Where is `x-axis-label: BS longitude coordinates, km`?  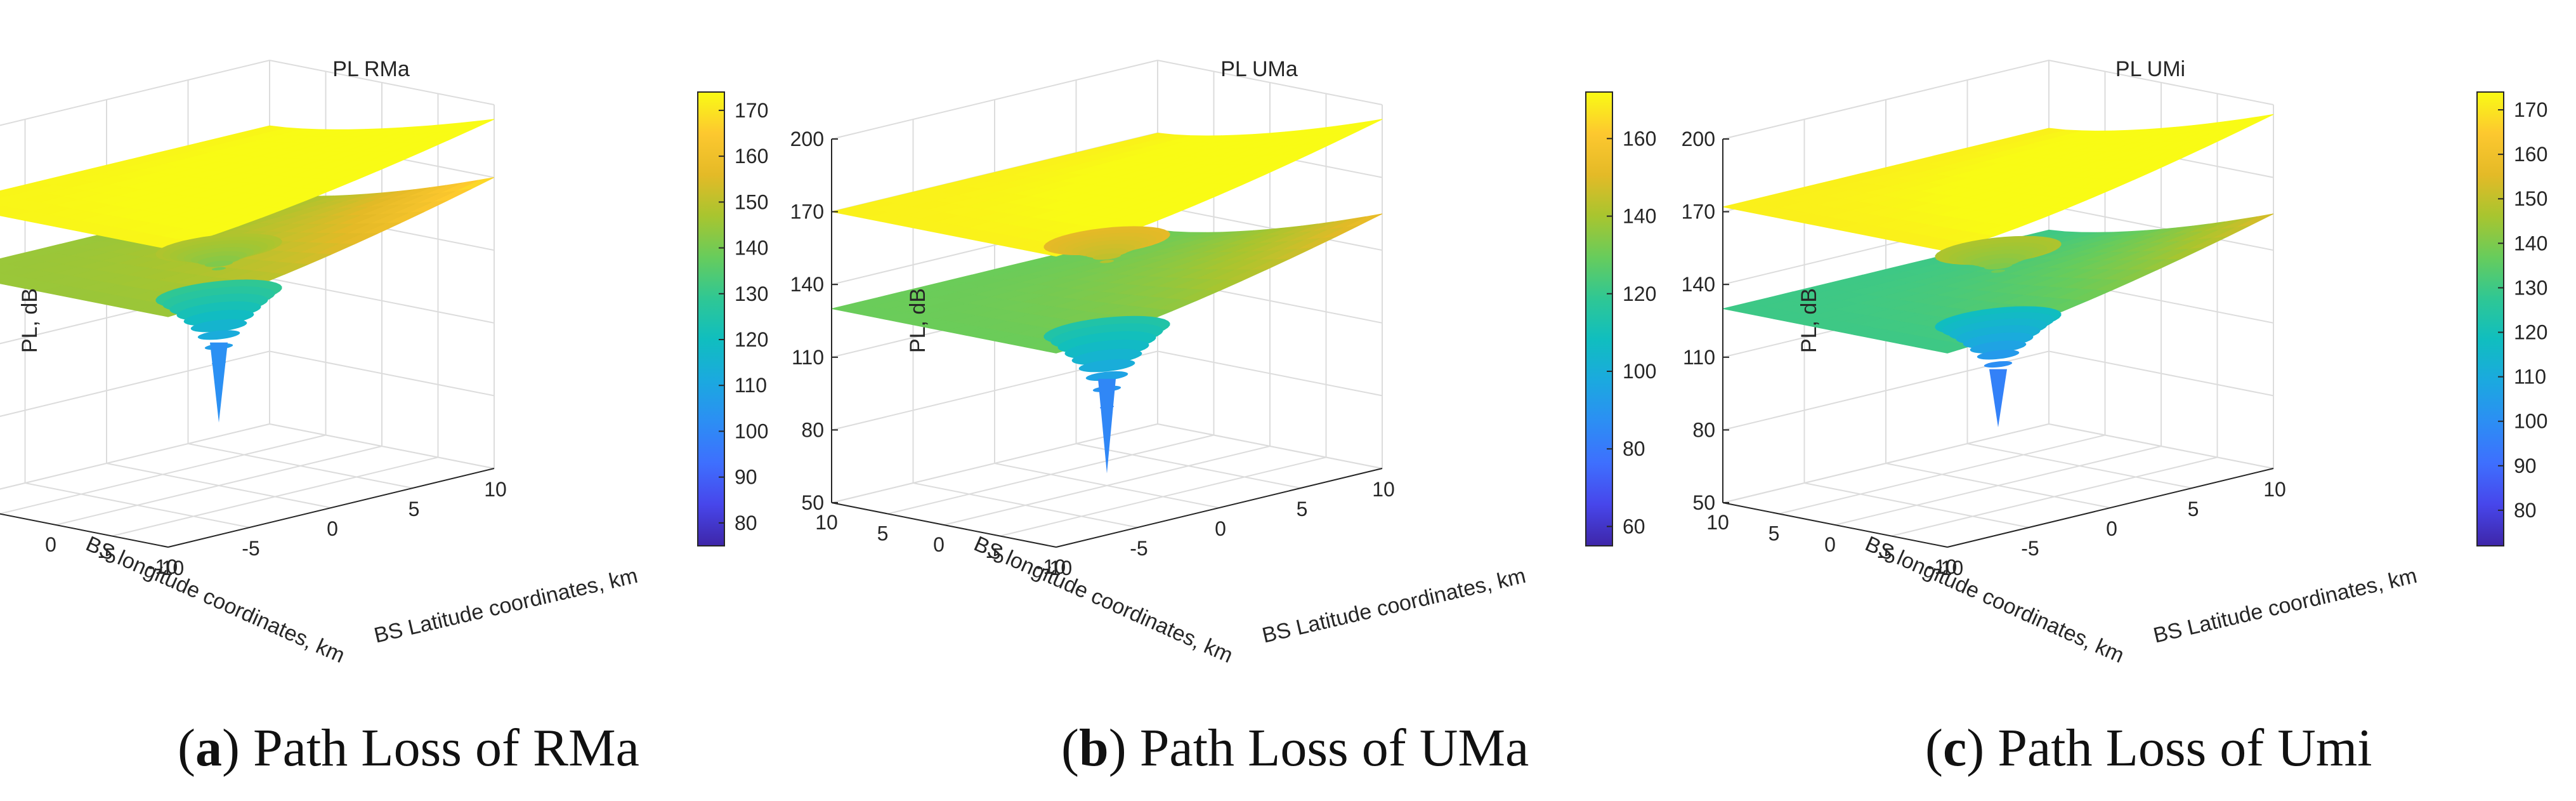 x-axis-label: BS longitude coordinates, km is located at coordinates (1104, 600).